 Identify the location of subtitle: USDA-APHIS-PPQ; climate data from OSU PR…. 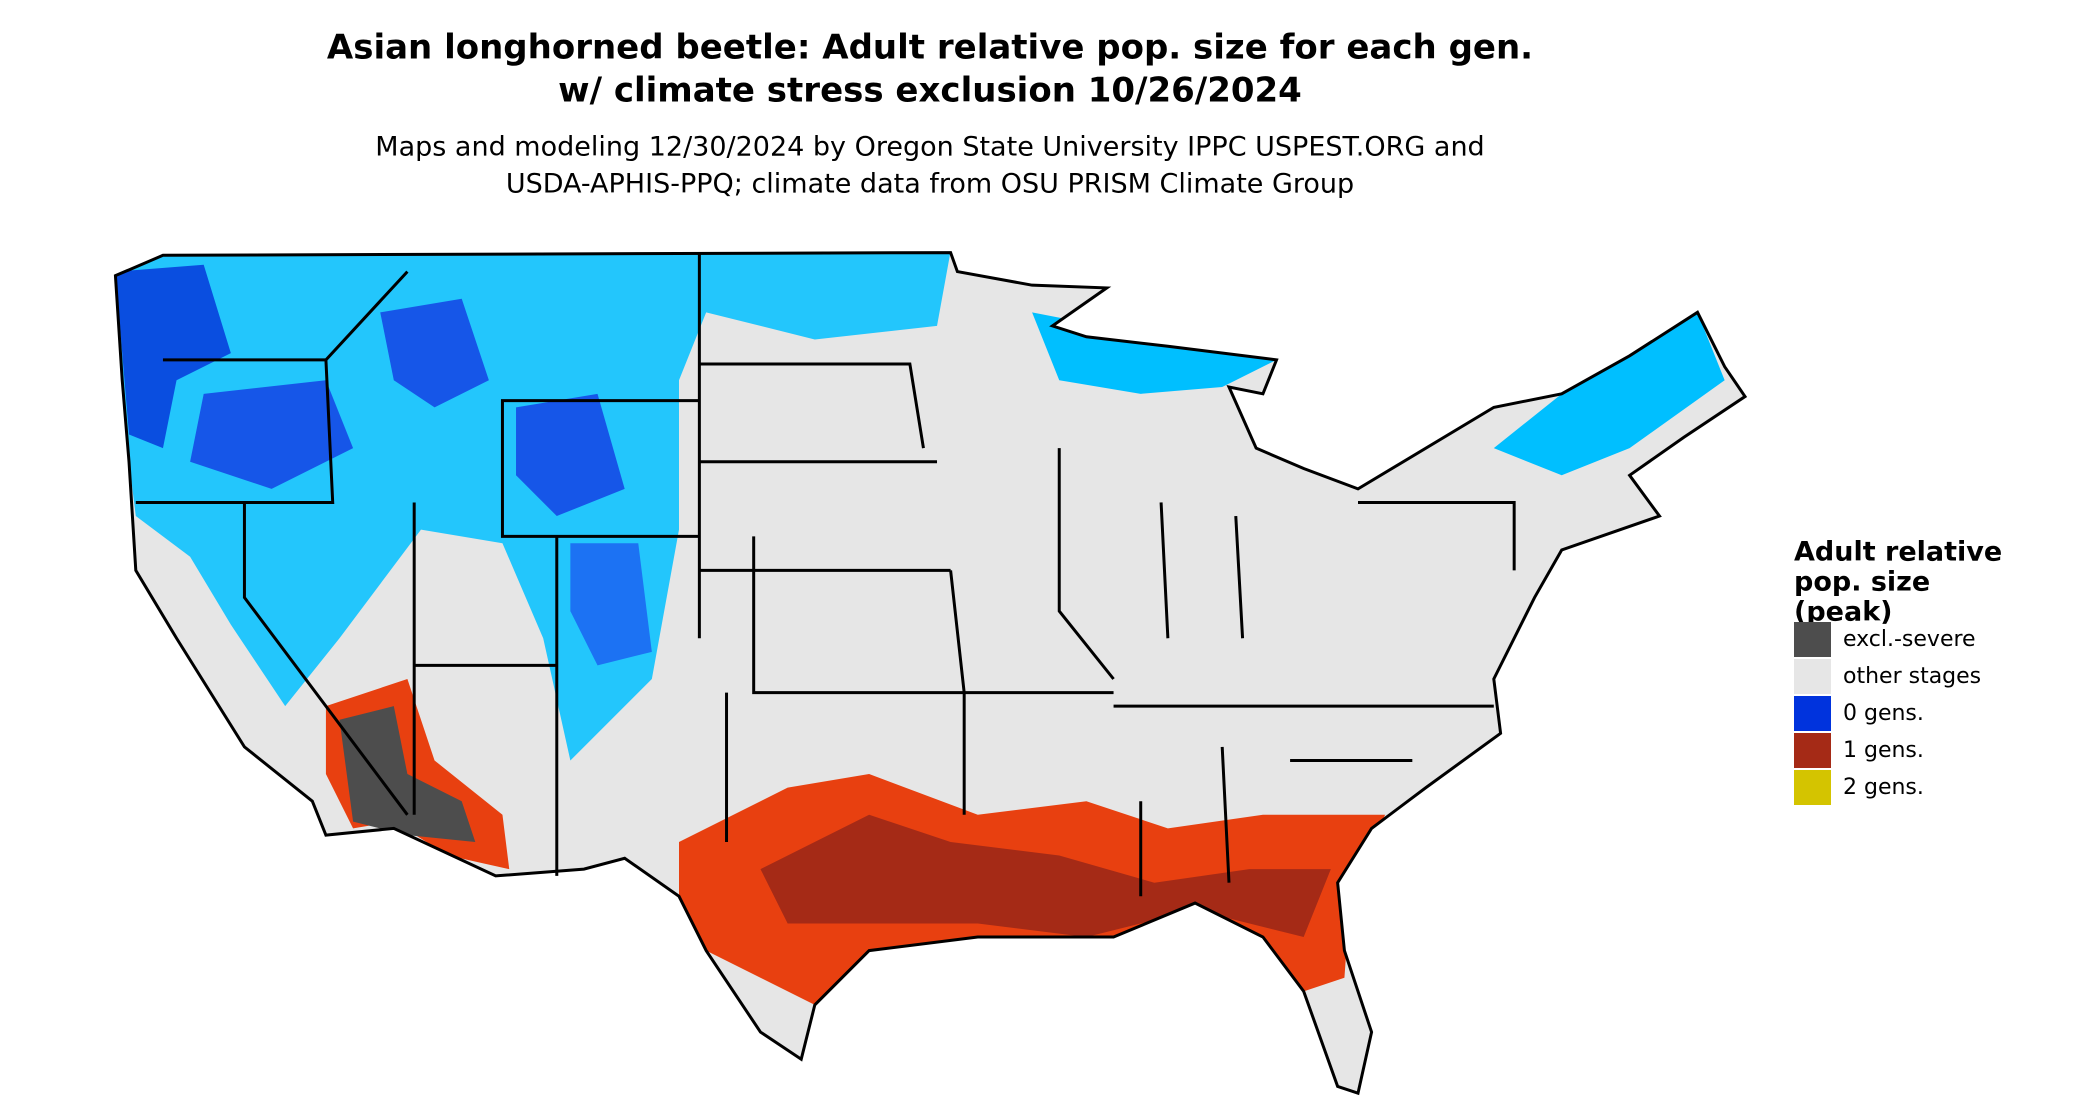
(930, 184).